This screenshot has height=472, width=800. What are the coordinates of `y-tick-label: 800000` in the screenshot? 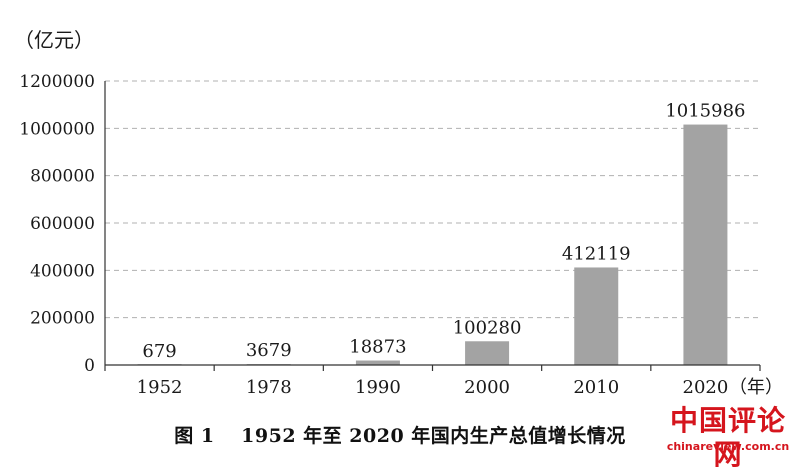 It's located at (62, 177).